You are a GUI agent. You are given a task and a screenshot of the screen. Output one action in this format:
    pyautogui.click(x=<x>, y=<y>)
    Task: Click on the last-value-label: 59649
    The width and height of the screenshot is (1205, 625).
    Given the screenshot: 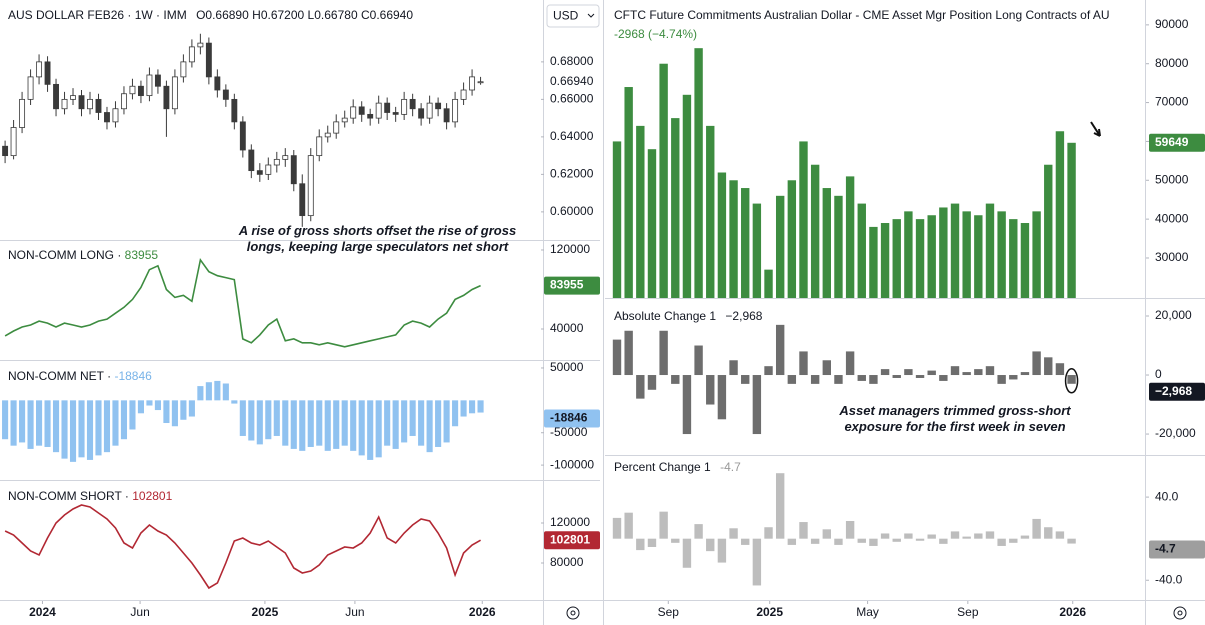 What is the action you would take?
    pyautogui.click(x=1172, y=142)
    